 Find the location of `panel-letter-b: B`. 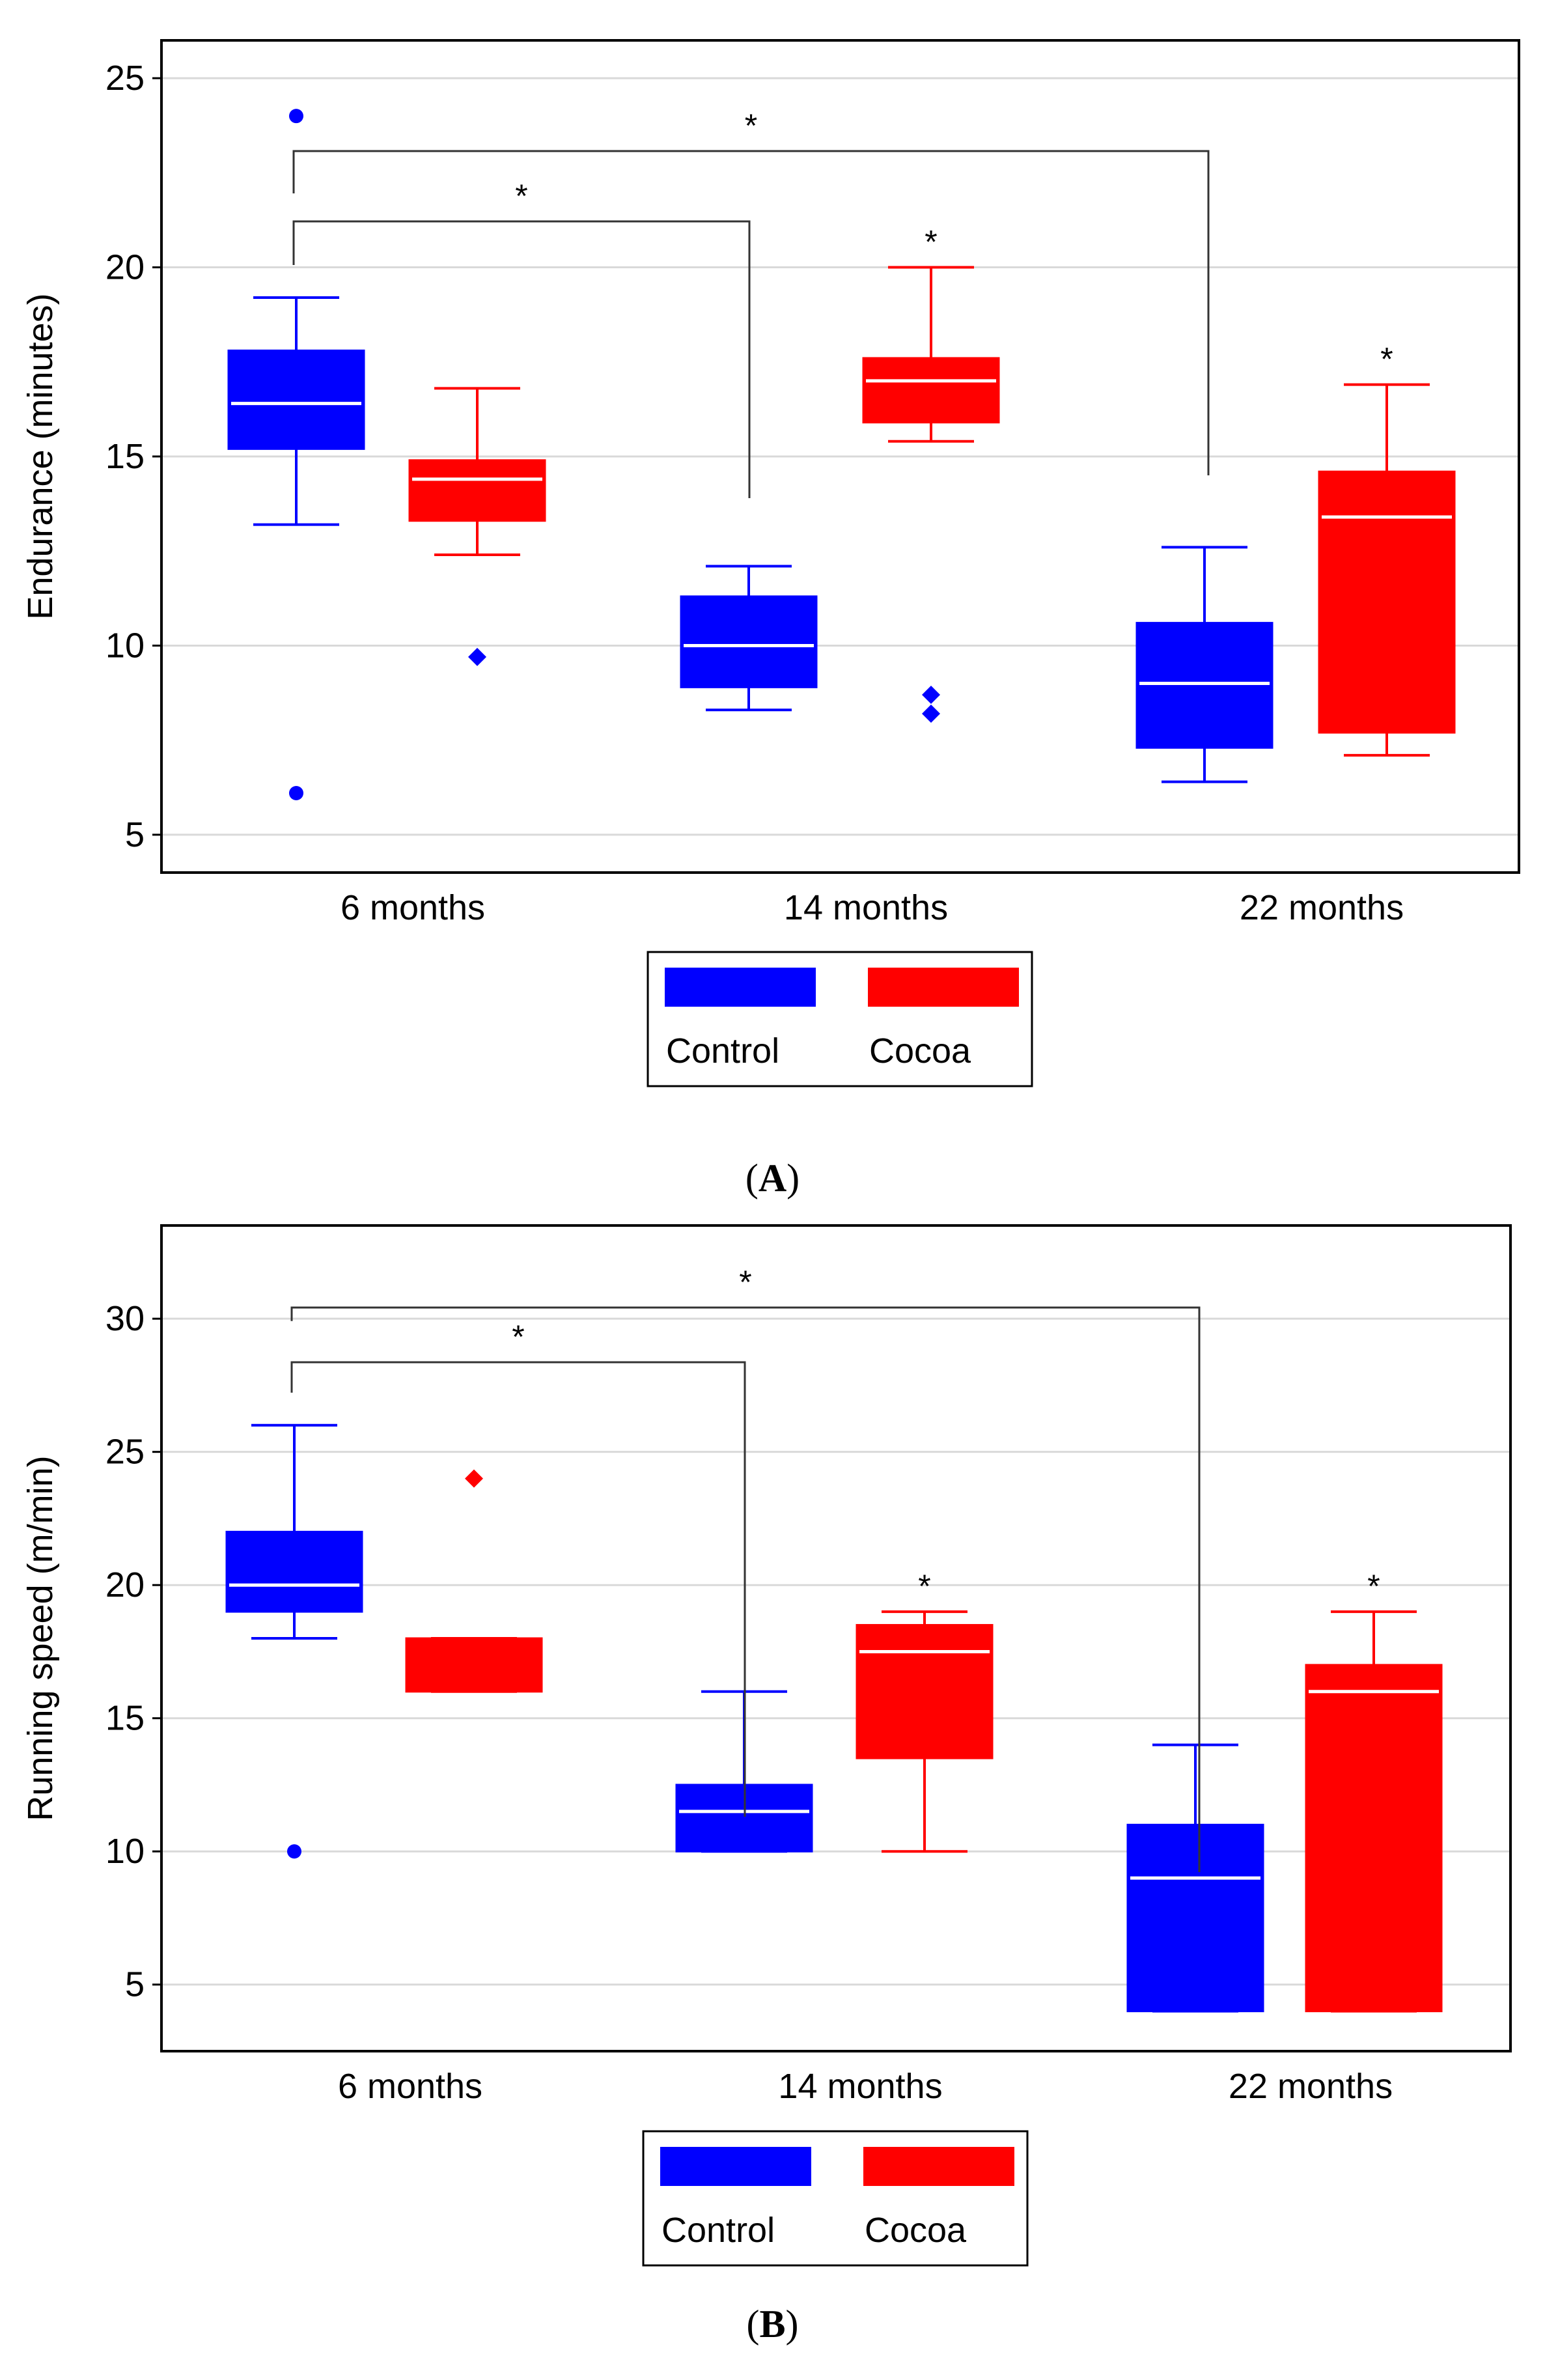

panel-letter-b: B is located at coordinates (772, 2324).